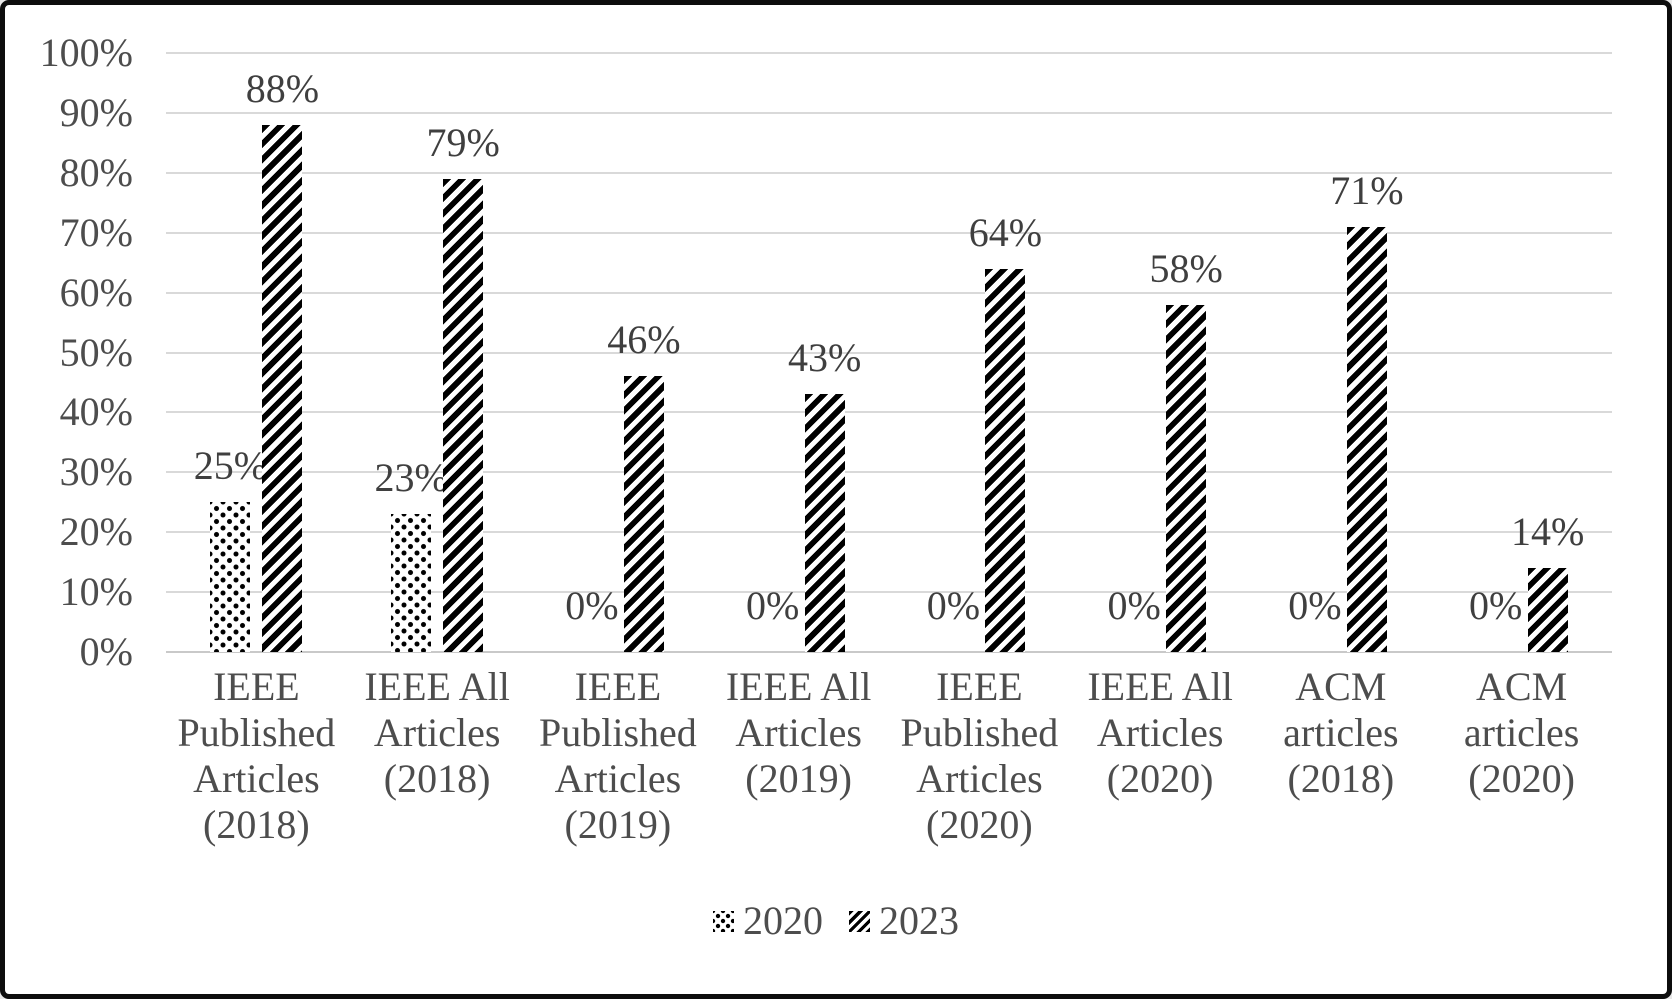 The image size is (1672, 999). I want to click on x-category-label: ACM articles (2020), so click(1521, 732).